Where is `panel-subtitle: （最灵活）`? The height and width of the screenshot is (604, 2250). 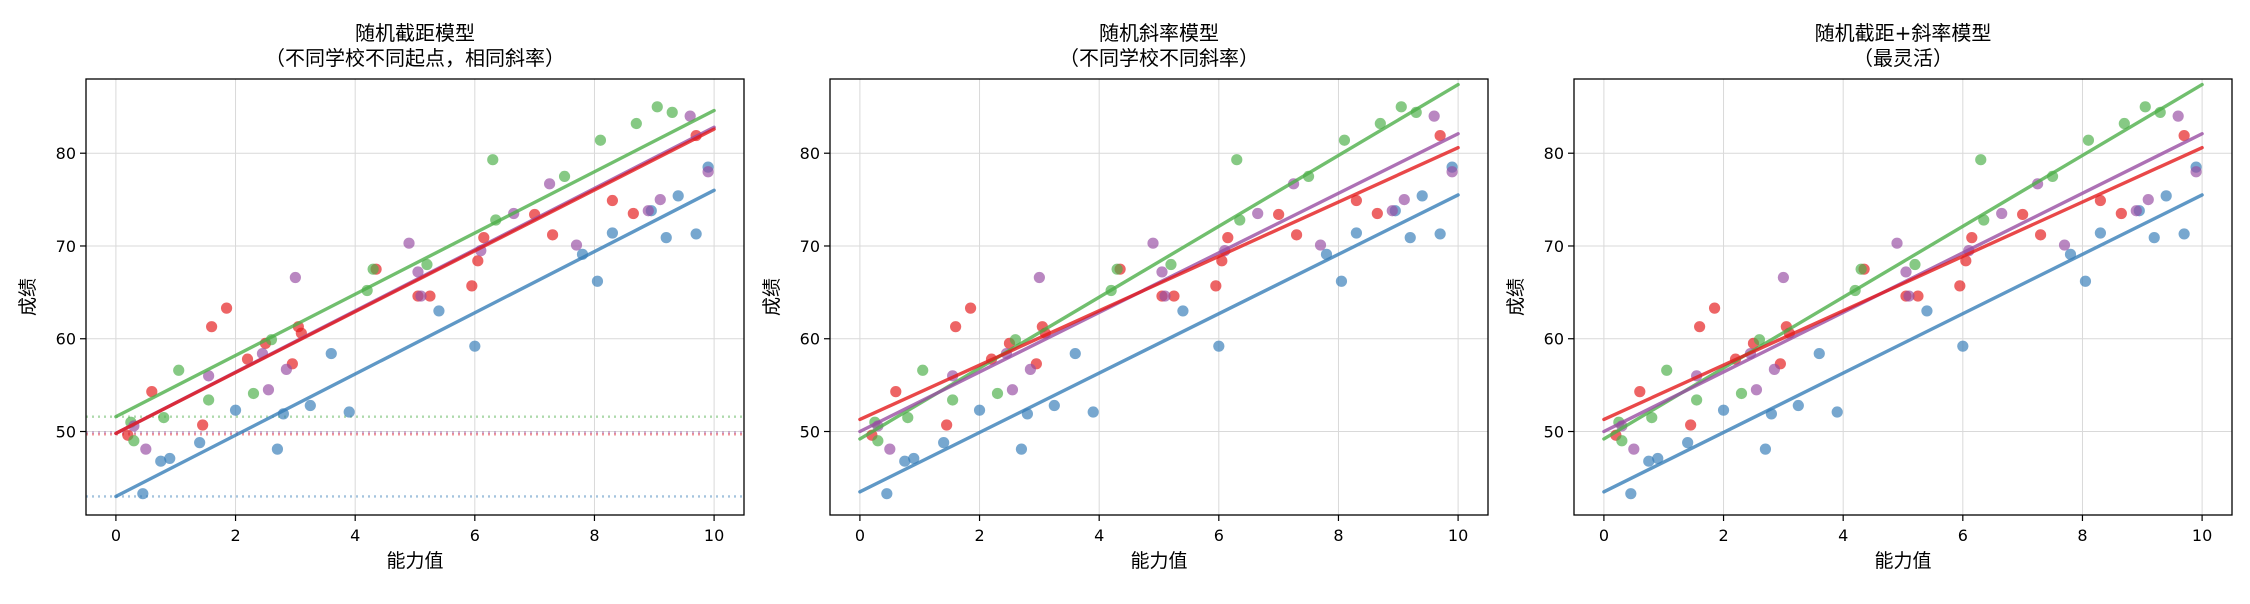
panel-subtitle: （最灵活） is located at coordinates (1903, 58).